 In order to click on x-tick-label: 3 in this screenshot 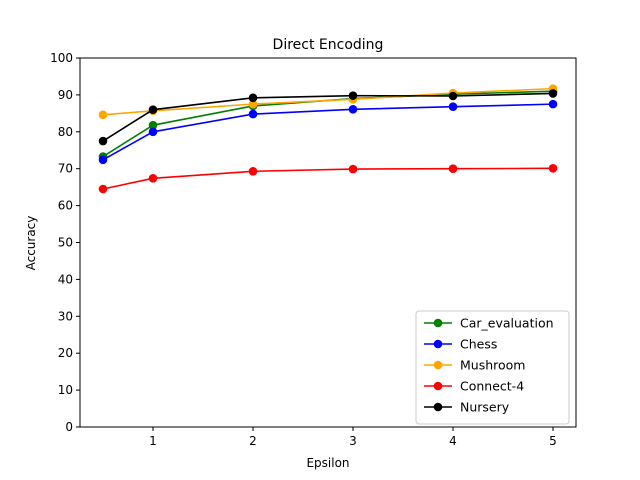, I will do `click(353, 441)`.